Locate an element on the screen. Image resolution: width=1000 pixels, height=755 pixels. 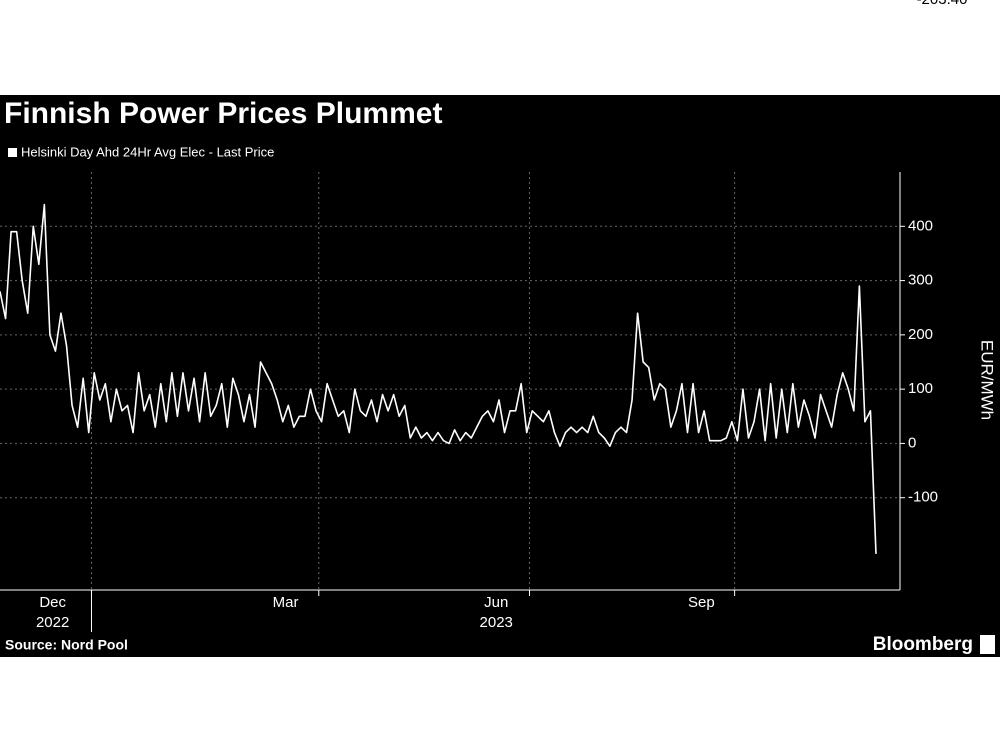
y-tick-label: 200 is located at coordinates (920, 334).